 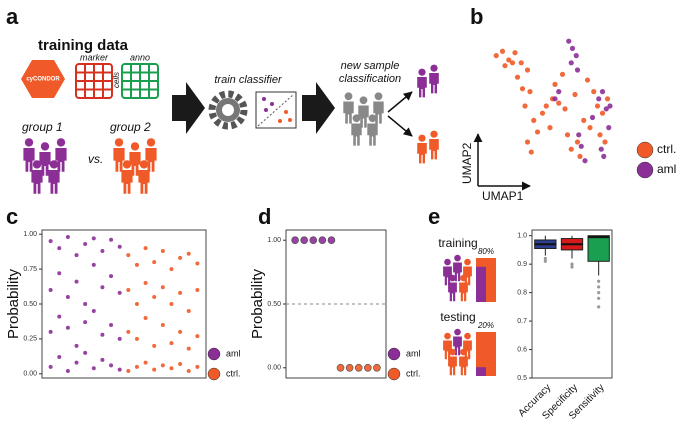 I want to click on mini-plot, so click(x=276, y=110).